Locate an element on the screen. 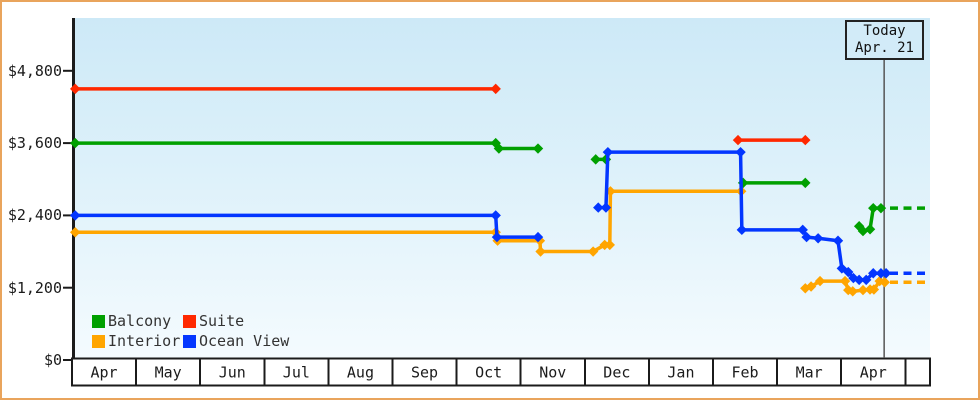  y-axis-label: $3,600 is located at coordinates (34, 143).